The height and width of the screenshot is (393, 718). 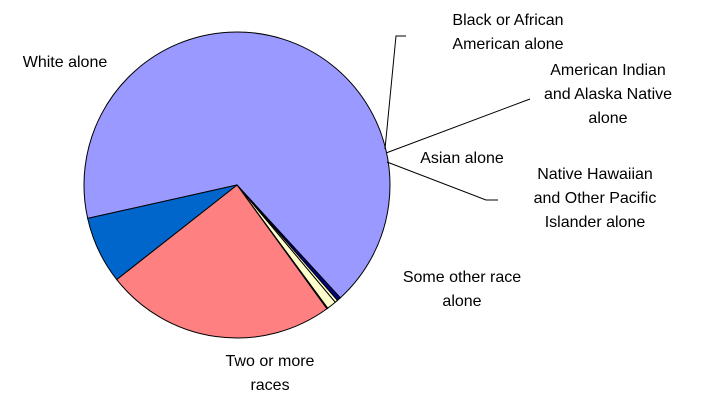 What do you see at coordinates (269, 385) in the screenshot?
I see `slice-label-line: races` at bounding box center [269, 385].